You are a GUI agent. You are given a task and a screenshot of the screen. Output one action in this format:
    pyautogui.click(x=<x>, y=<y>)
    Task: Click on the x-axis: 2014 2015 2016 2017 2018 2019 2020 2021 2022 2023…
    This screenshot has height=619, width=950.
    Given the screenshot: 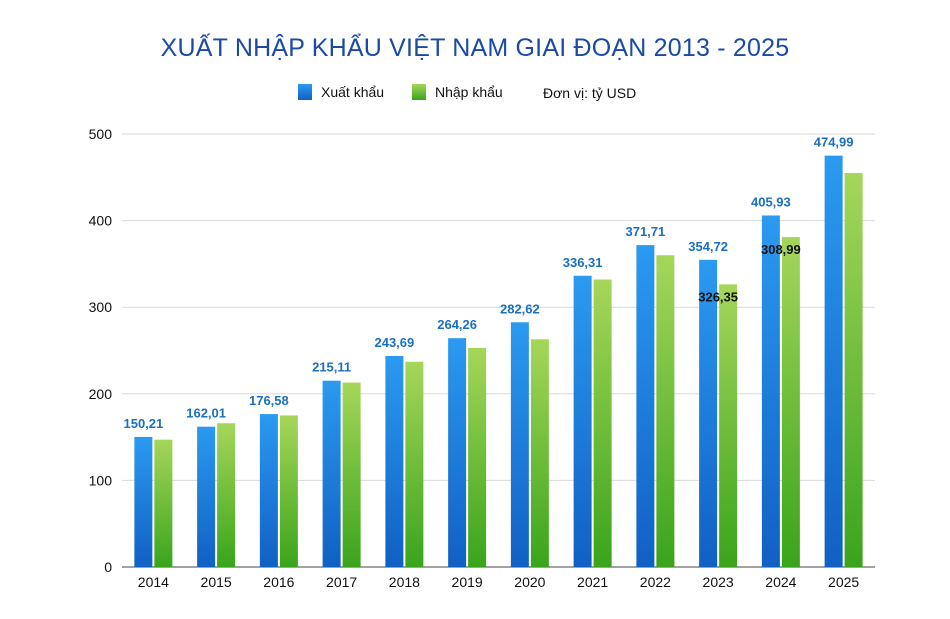 What is the action you would take?
    pyautogui.click(x=499, y=582)
    